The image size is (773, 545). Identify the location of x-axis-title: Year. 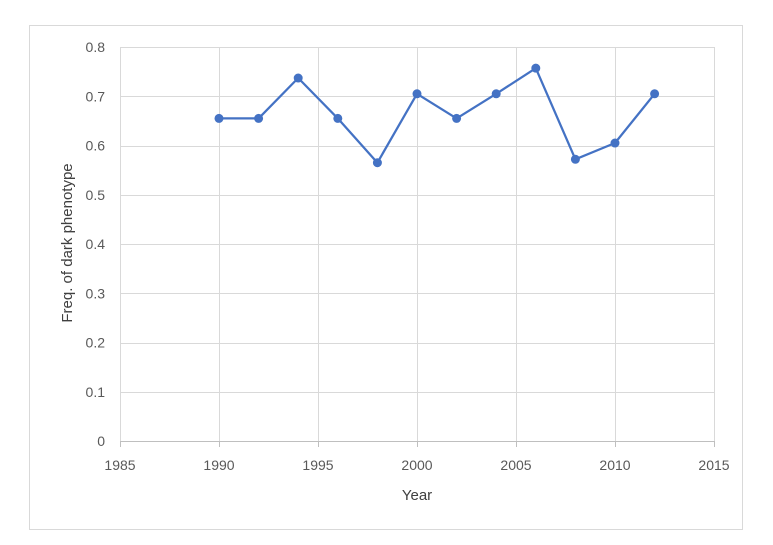
(417, 495).